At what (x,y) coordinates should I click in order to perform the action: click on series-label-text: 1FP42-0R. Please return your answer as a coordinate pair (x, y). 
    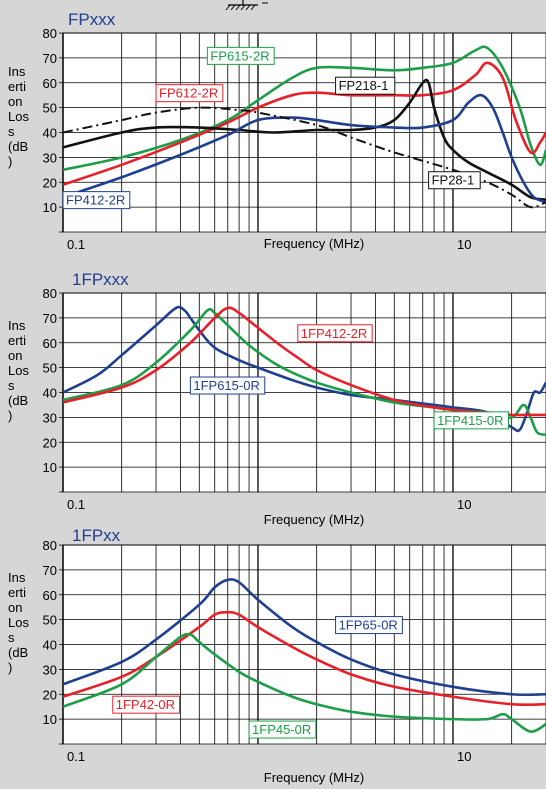
    Looking at the image, I should click on (145, 704).